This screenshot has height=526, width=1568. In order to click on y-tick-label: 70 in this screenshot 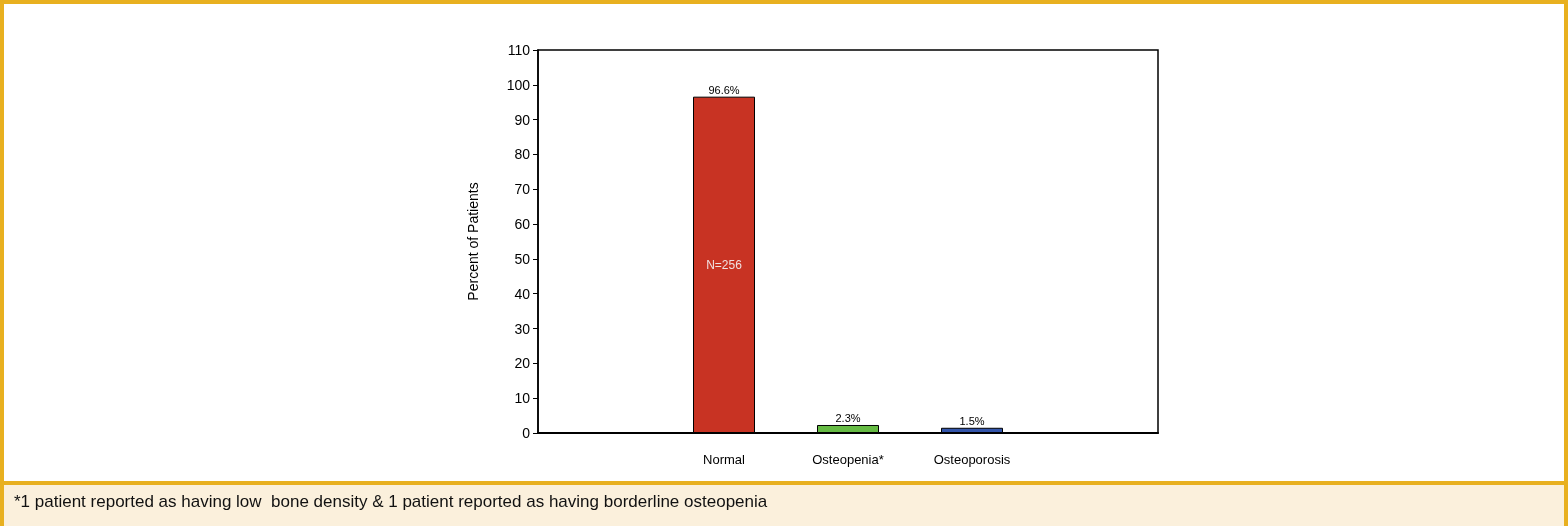, I will do `click(522, 189)`.